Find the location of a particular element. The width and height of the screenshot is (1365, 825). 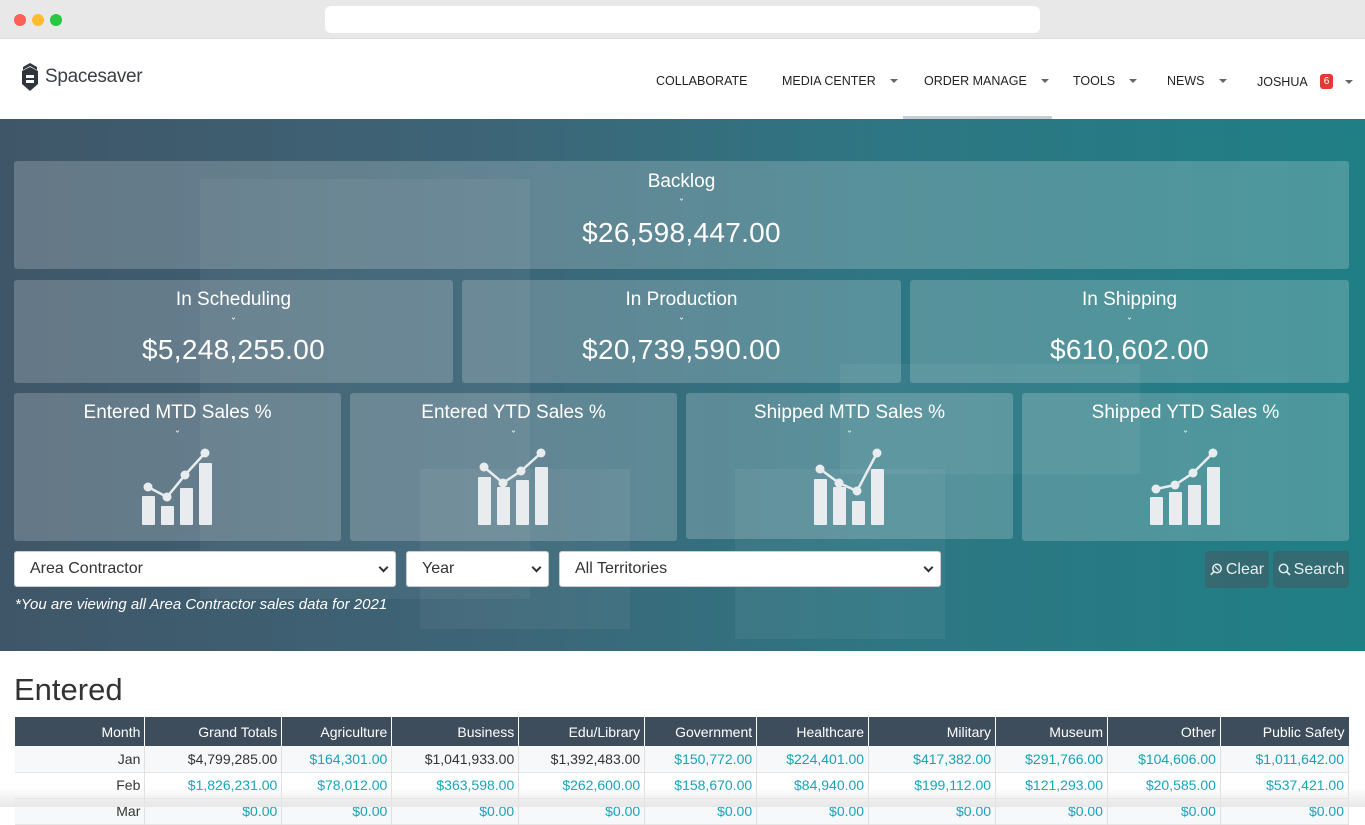

in-production-card: In Production ˇ $20,739,590.00 is located at coordinates (681, 331).